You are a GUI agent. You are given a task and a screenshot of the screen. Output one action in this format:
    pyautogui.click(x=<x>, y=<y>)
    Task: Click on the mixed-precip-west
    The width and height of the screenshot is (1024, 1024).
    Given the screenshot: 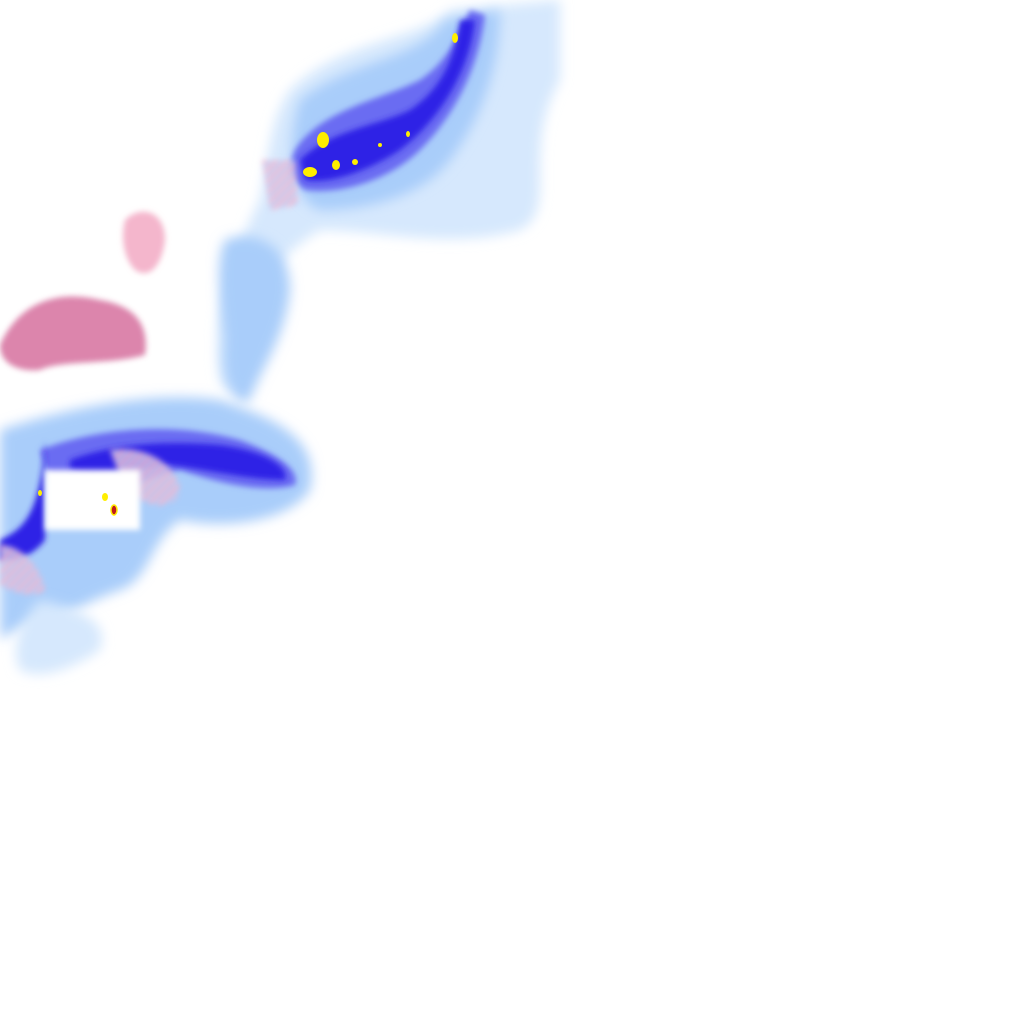 What is the action you would take?
    pyautogui.click(x=82, y=291)
    